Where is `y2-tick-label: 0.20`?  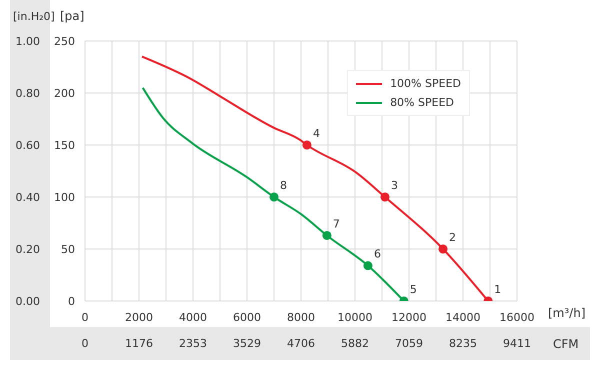
y2-tick-label: 0.20 is located at coordinates (28, 249).